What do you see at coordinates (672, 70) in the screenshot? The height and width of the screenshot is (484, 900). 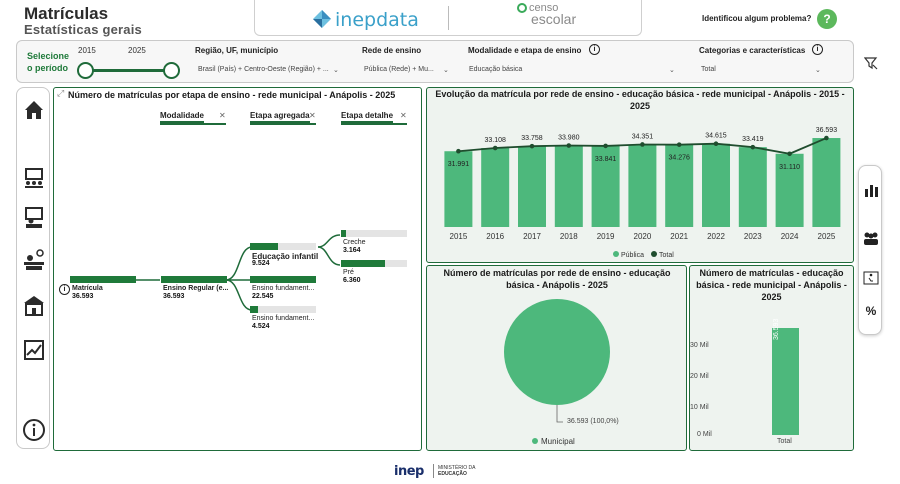 I see `modality-filter-chevron-icon: ⌄` at bounding box center [672, 70].